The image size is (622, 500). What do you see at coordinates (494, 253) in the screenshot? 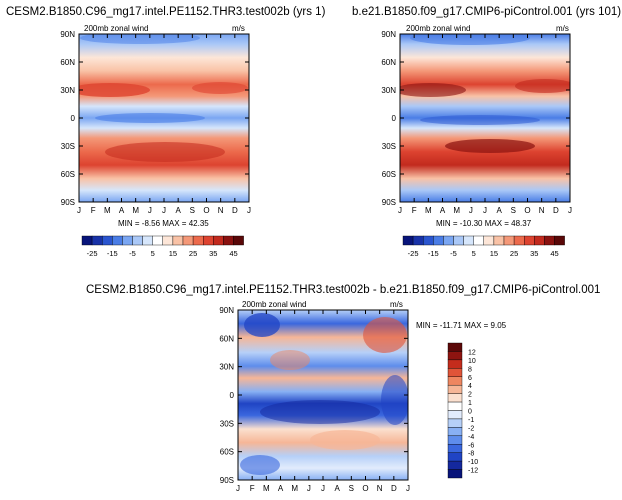
I see `right-colorbar-label: 15` at bounding box center [494, 253].